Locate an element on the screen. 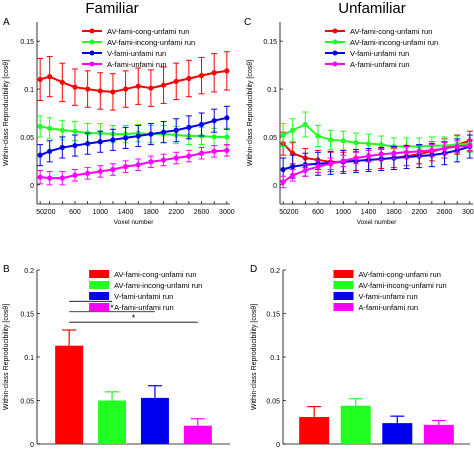 This screenshot has height=449, width=474. y-tick-label: 0 is located at coordinates (32, 186).